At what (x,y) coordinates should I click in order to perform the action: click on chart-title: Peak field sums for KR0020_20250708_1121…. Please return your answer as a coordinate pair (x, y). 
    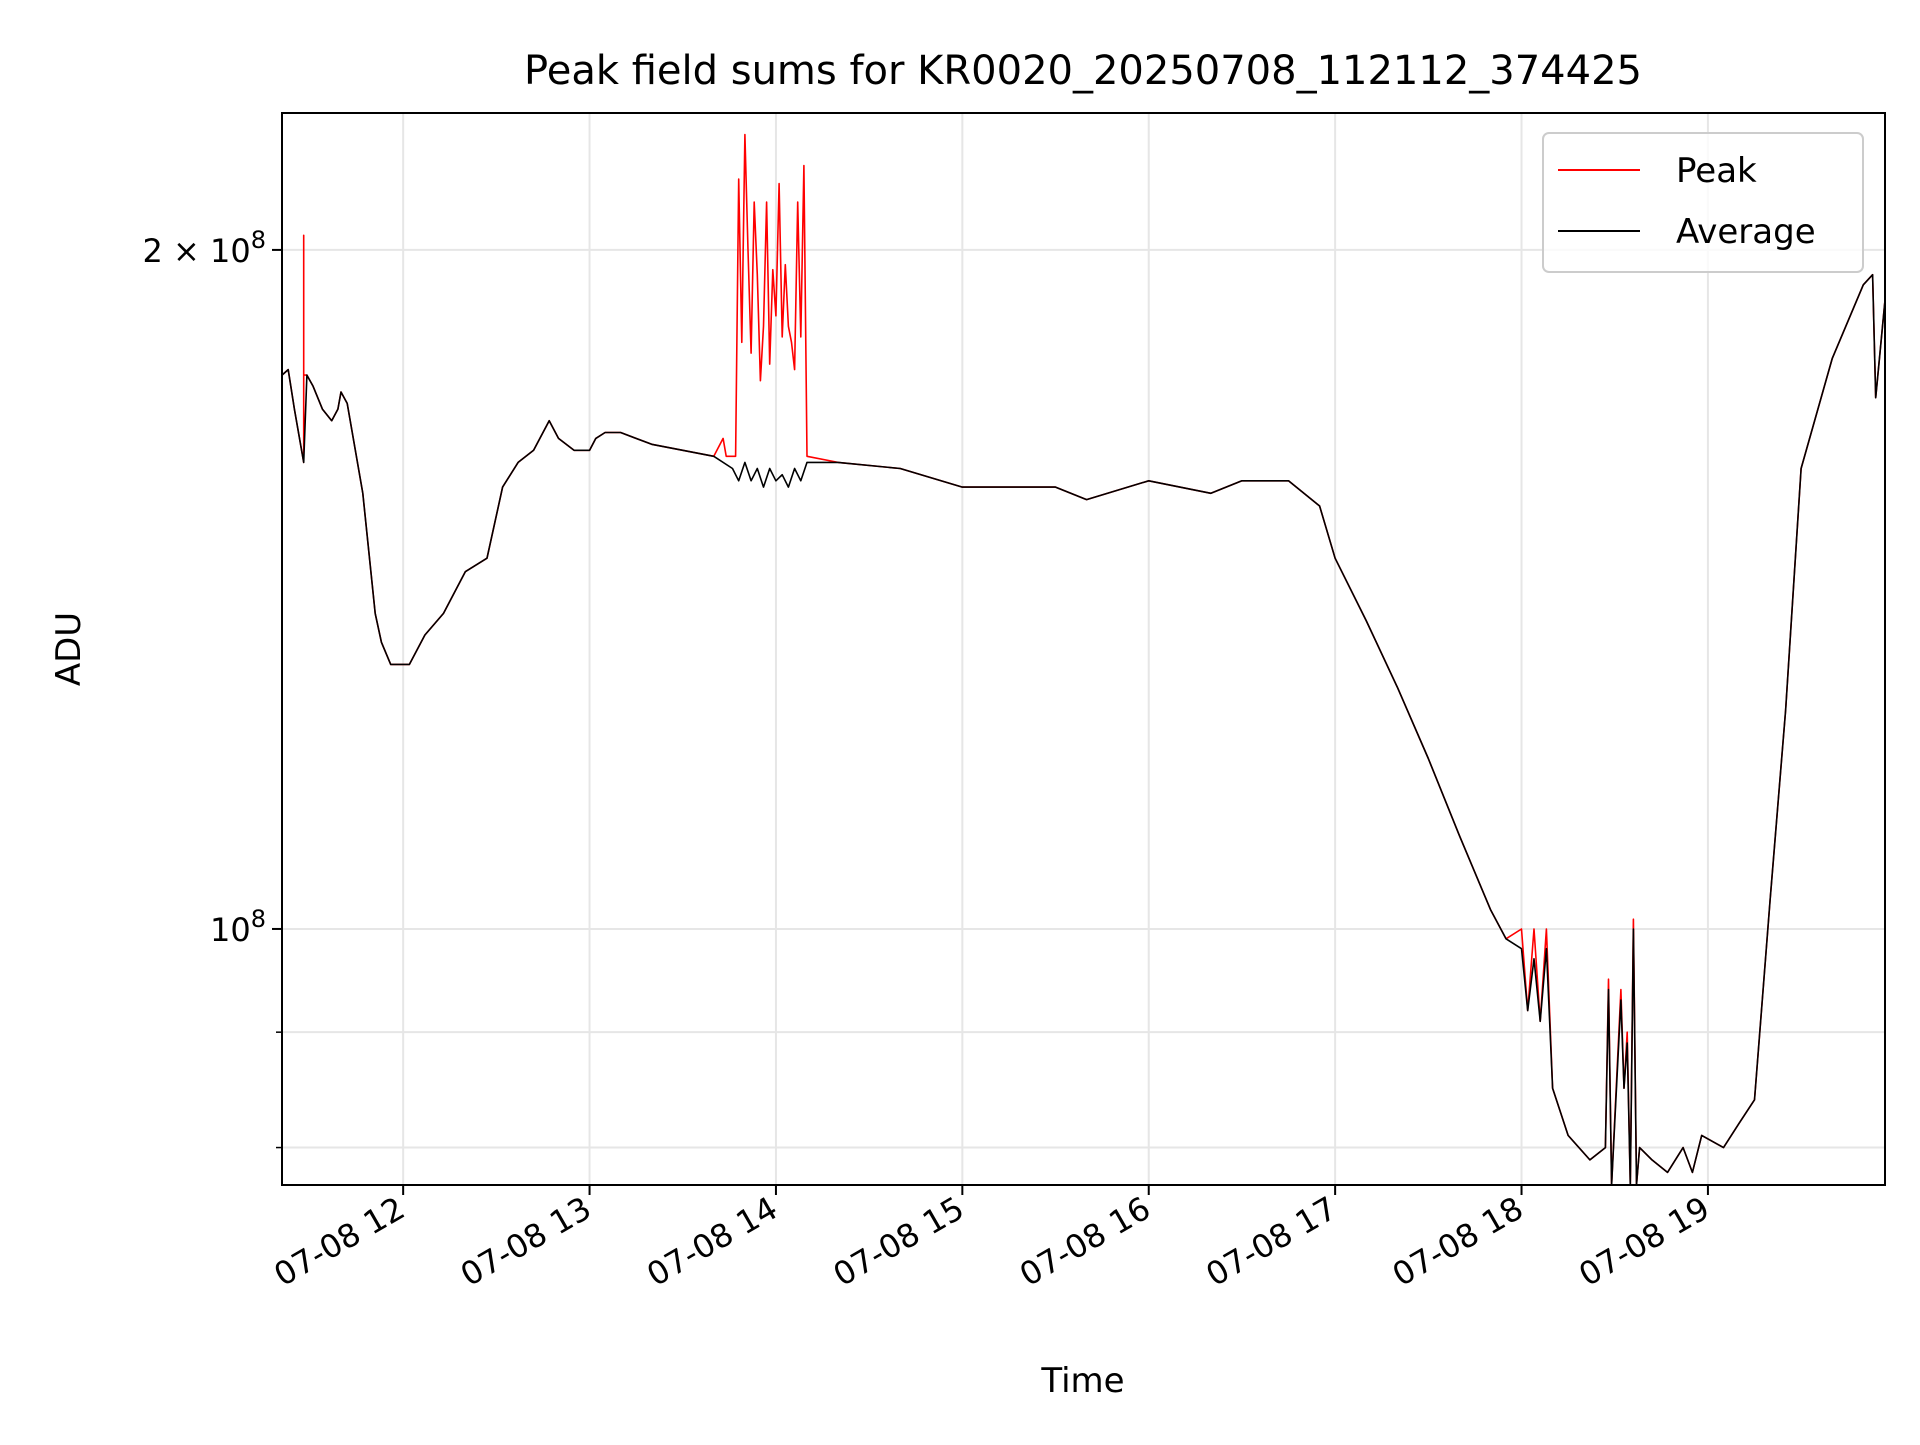
    Looking at the image, I should click on (1083, 71).